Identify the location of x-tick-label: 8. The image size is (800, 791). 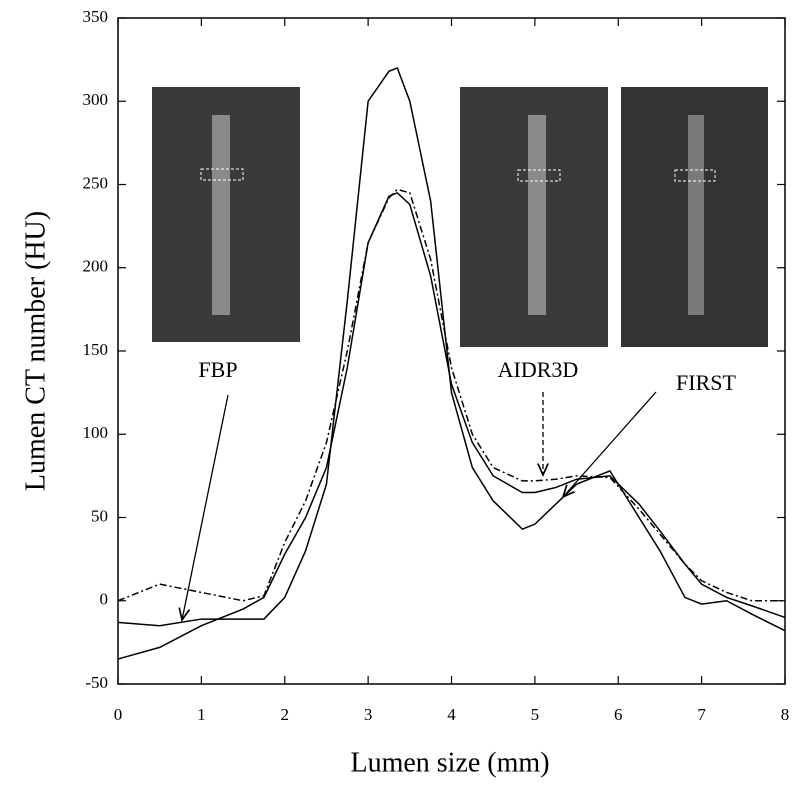
(785, 714).